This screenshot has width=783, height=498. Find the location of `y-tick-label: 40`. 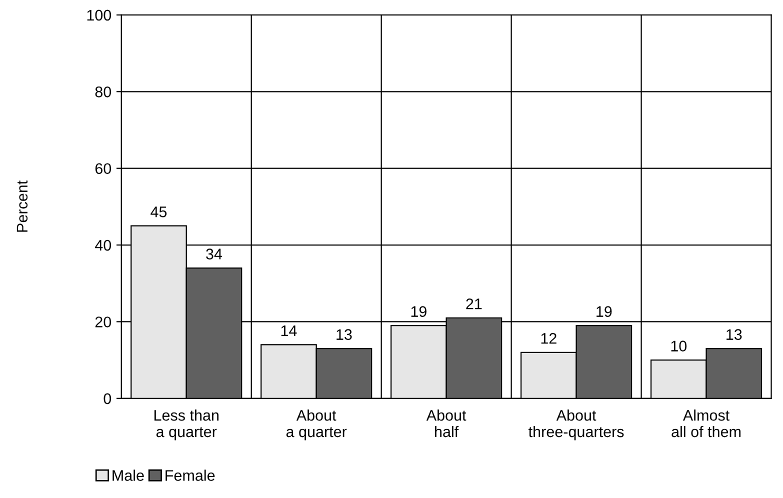

y-tick-label: 40 is located at coordinates (103, 245).